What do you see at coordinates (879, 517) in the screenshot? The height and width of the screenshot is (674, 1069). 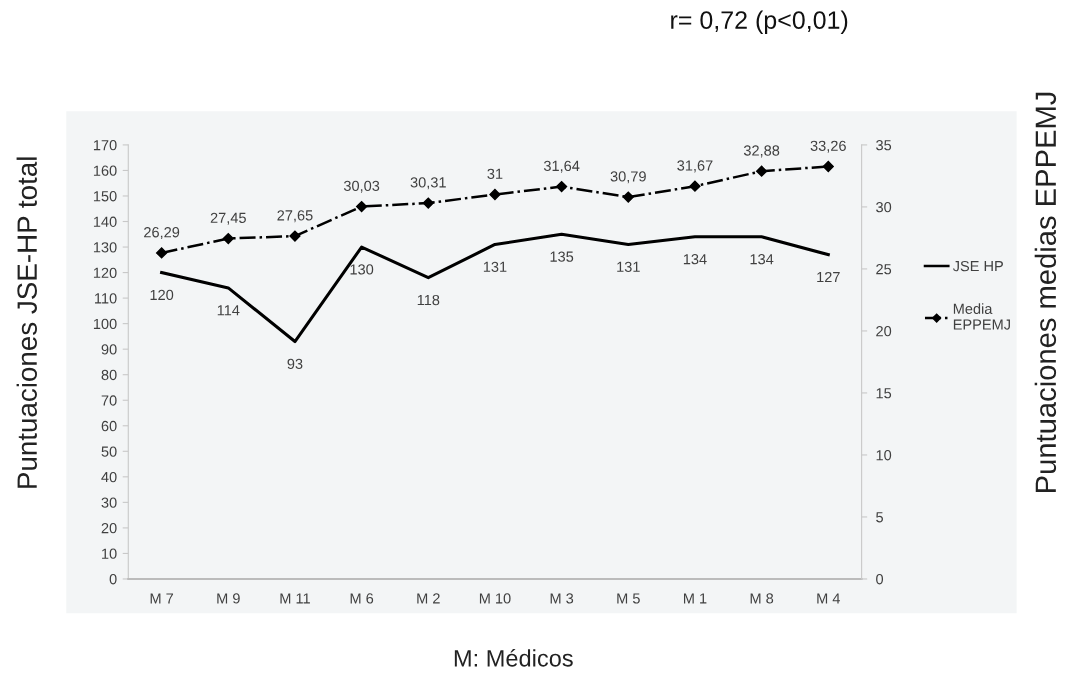 I see `y2-tick-label: 5` at bounding box center [879, 517].